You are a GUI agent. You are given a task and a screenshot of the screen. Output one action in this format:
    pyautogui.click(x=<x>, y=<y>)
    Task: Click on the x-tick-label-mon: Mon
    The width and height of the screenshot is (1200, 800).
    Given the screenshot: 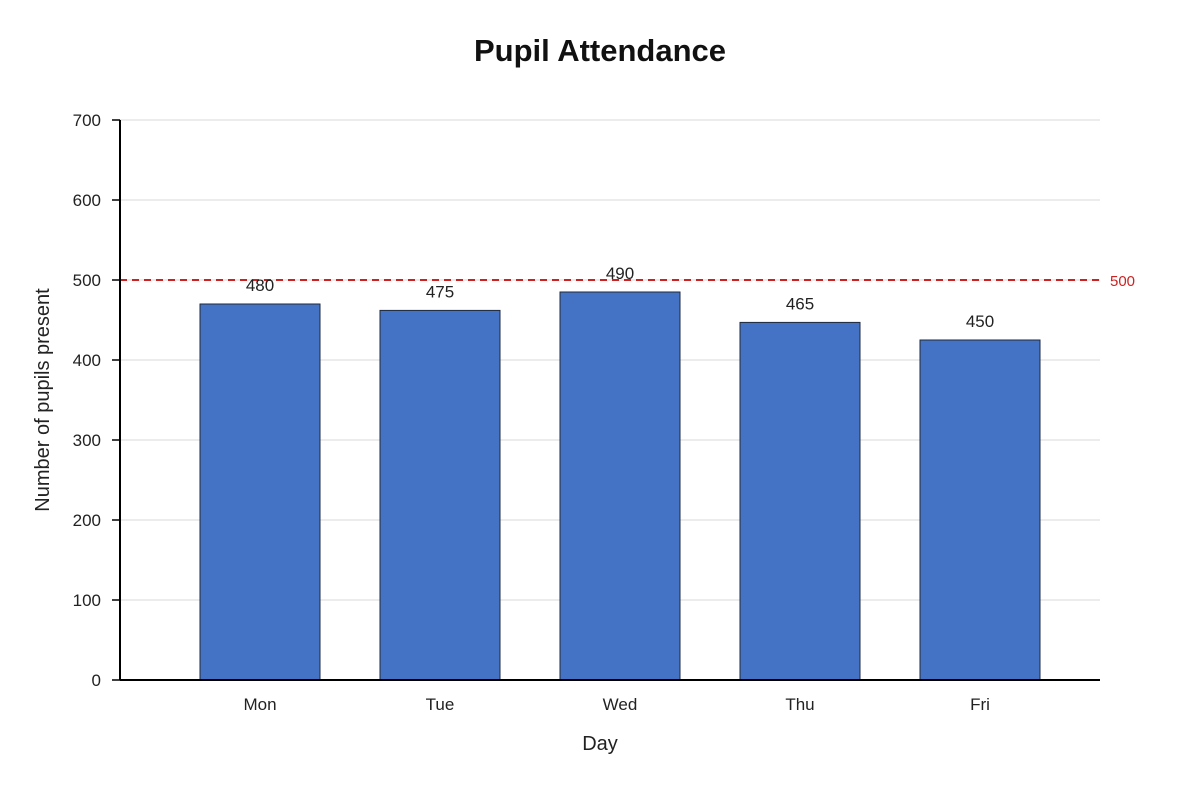 What is the action you would take?
    pyautogui.click(x=259, y=704)
    